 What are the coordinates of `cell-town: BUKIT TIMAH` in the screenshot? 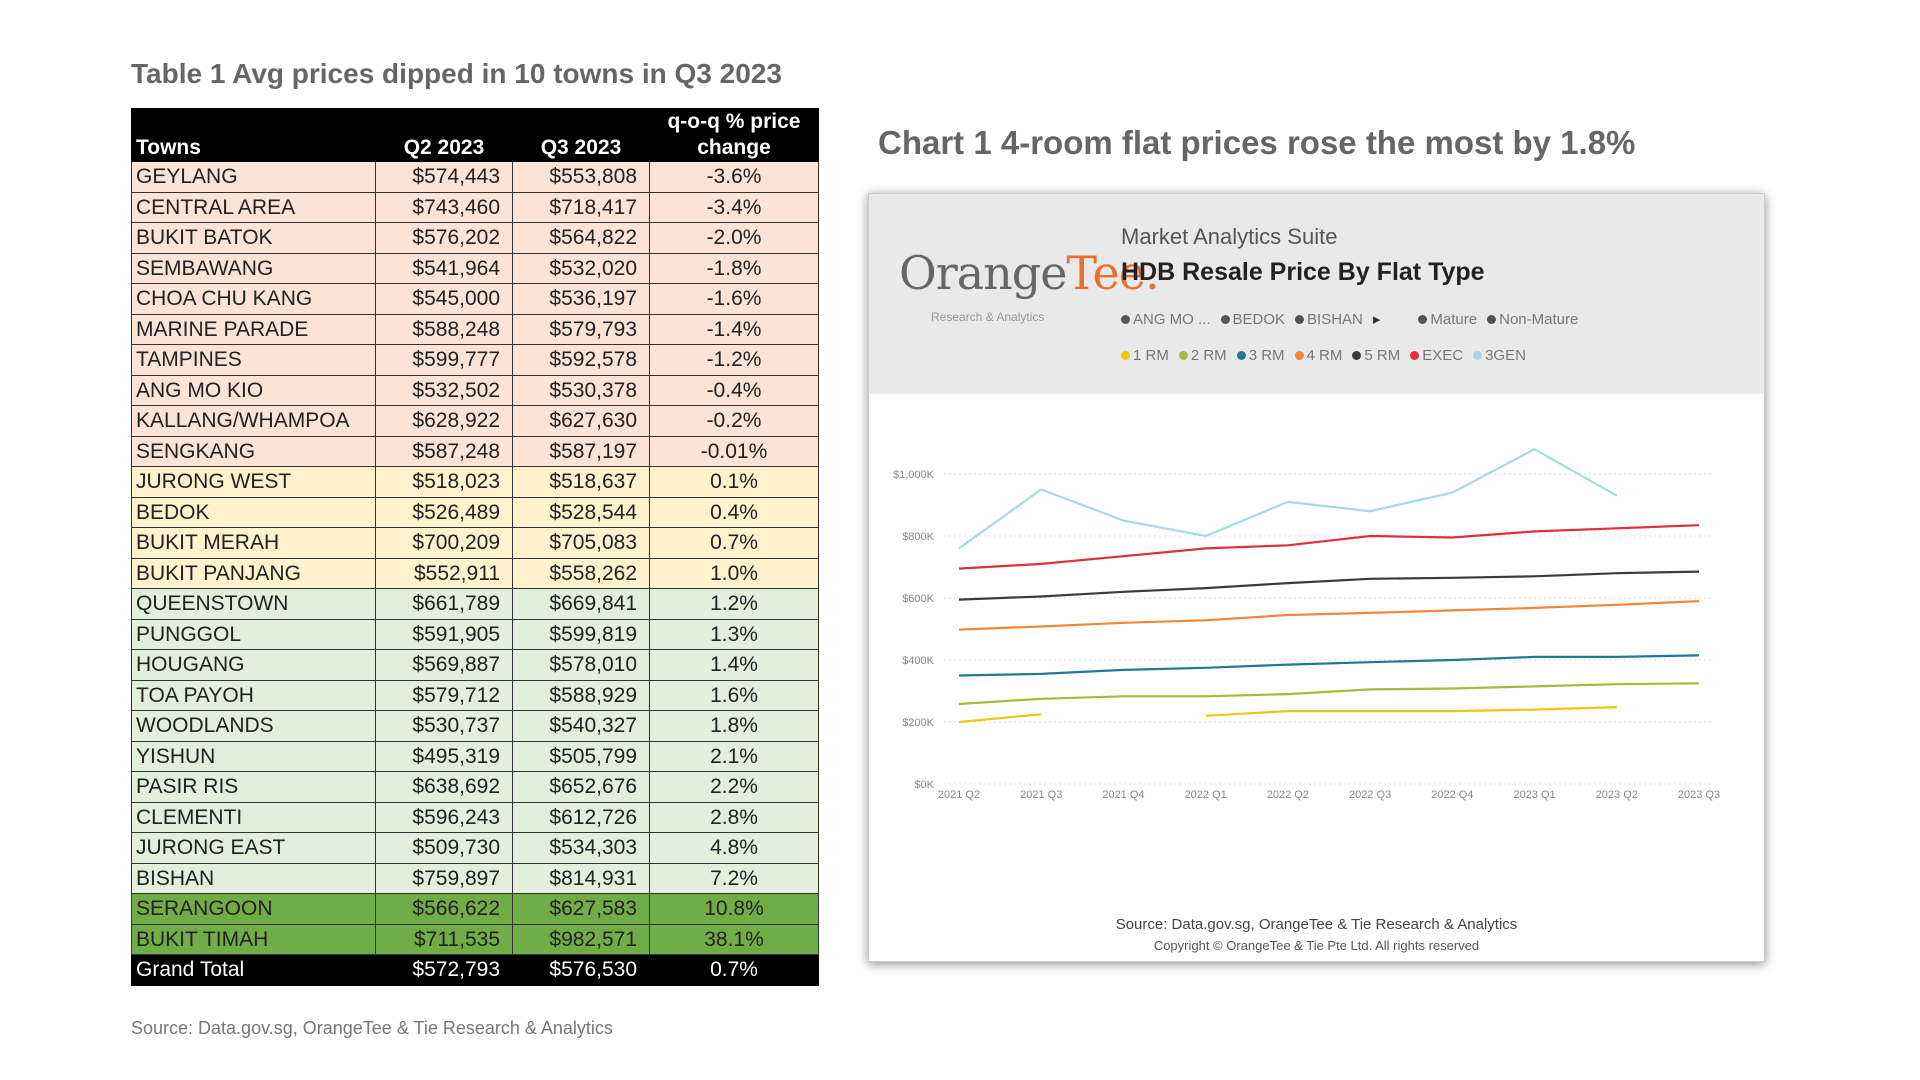 It's located at (253, 939).